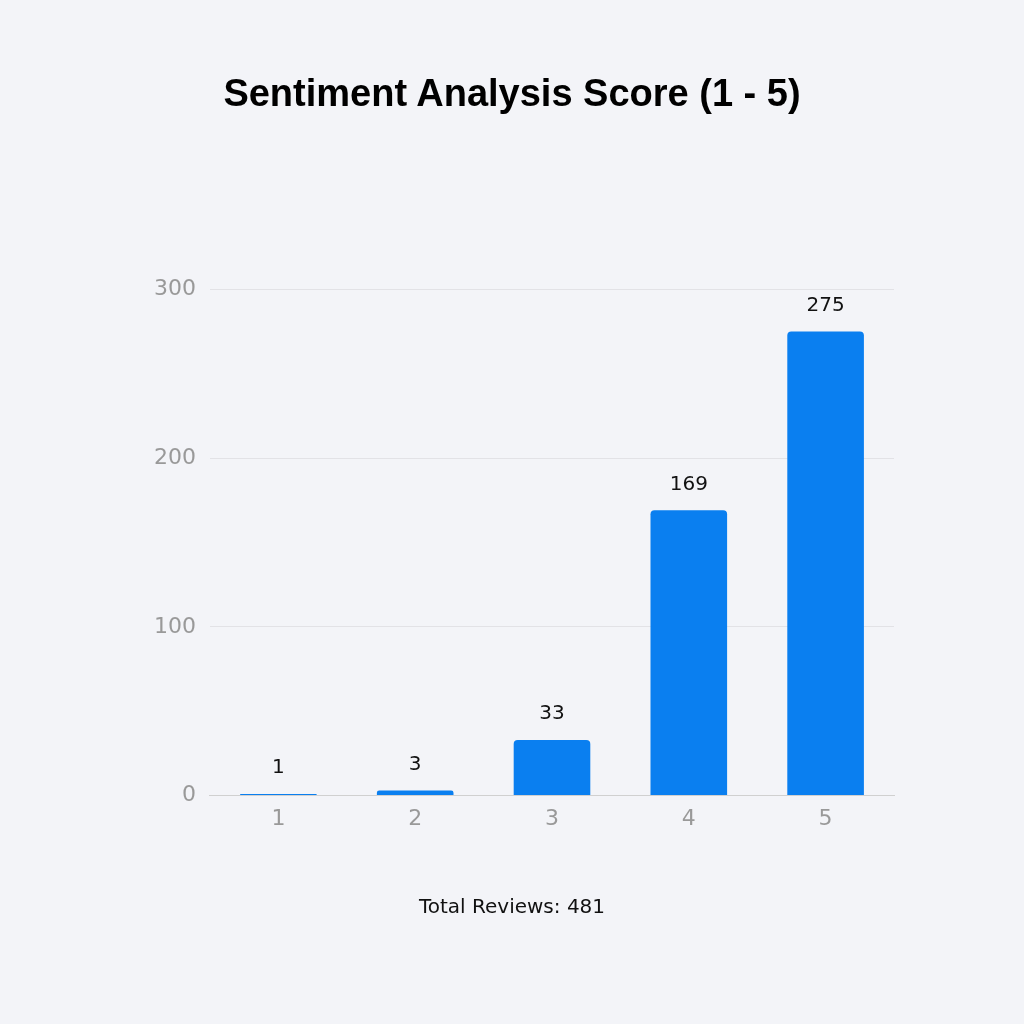 This screenshot has width=1024, height=1024. I want to click on data-label: 275, so click(825, 303).